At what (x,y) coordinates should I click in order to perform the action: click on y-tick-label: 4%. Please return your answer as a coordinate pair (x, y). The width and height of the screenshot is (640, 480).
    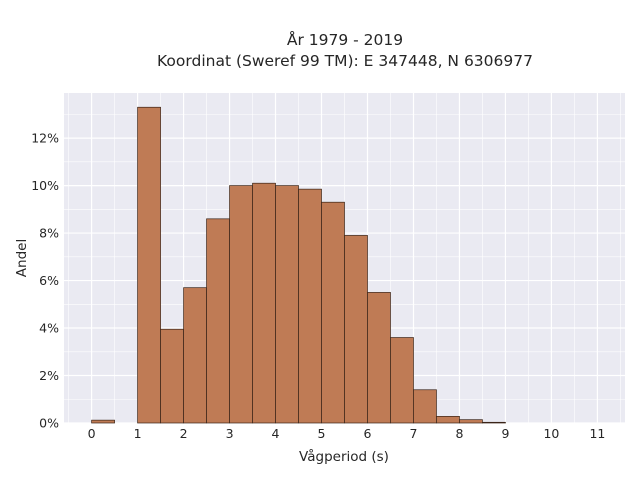
    Looking at the image, I should click on (49, 328).